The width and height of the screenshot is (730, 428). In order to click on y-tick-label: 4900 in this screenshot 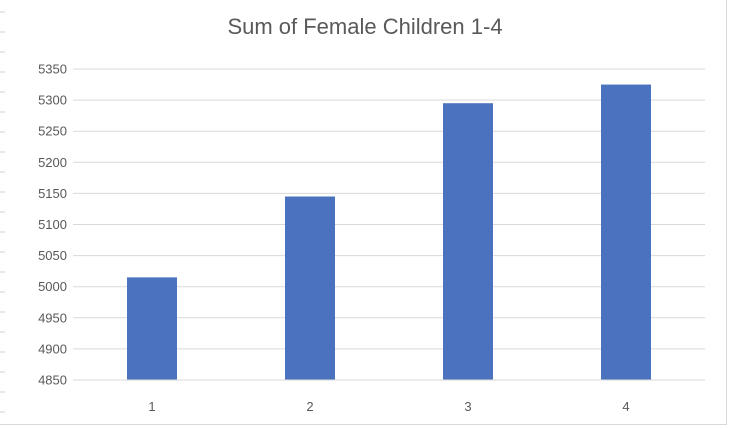, I will do `click(52, 348)`.